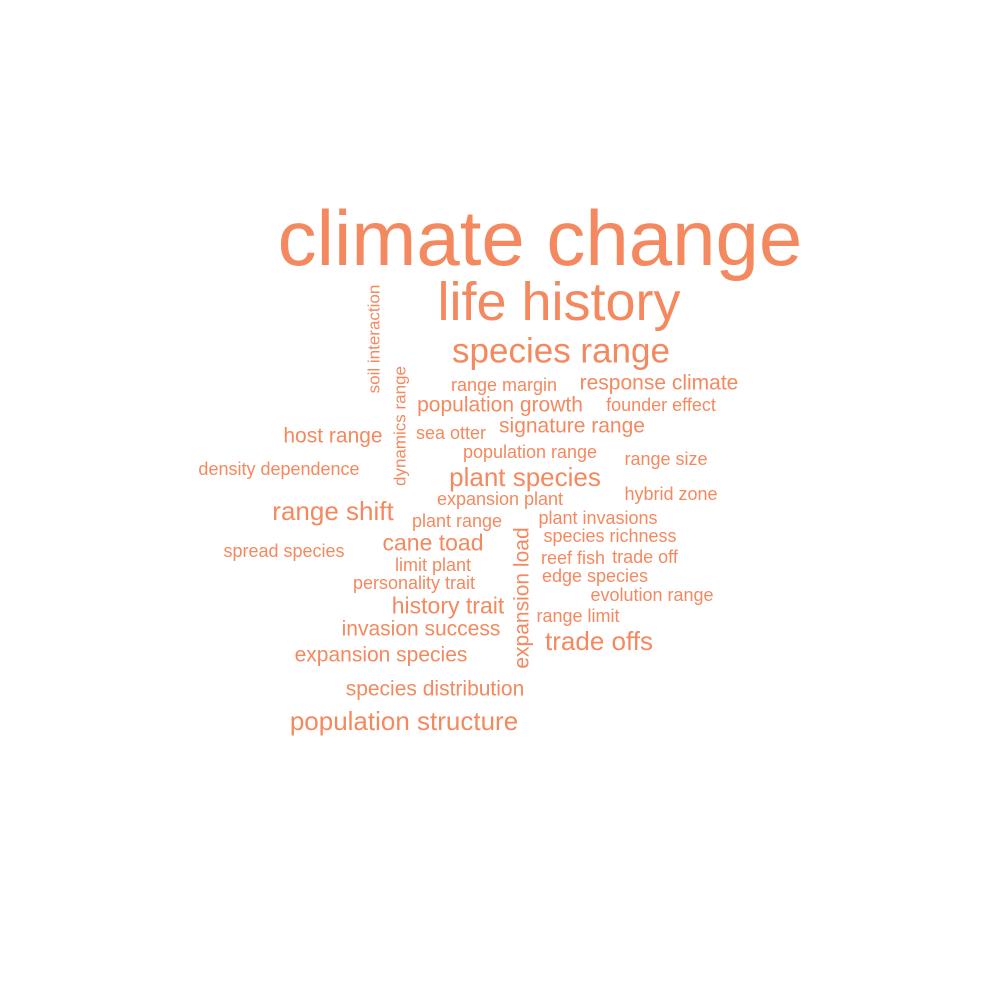  What do you see at coordinates (578, 616) in the screenshot?
I see `word-range-limit: range limit` at bounding box center [578, 616].